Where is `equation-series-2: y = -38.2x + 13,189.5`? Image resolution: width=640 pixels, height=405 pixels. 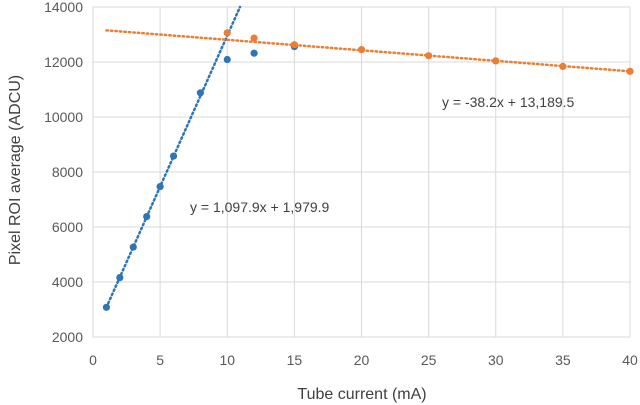 equation-series-2: y = -38.2x + 13,189.5 is located at coordinates (508, 102).